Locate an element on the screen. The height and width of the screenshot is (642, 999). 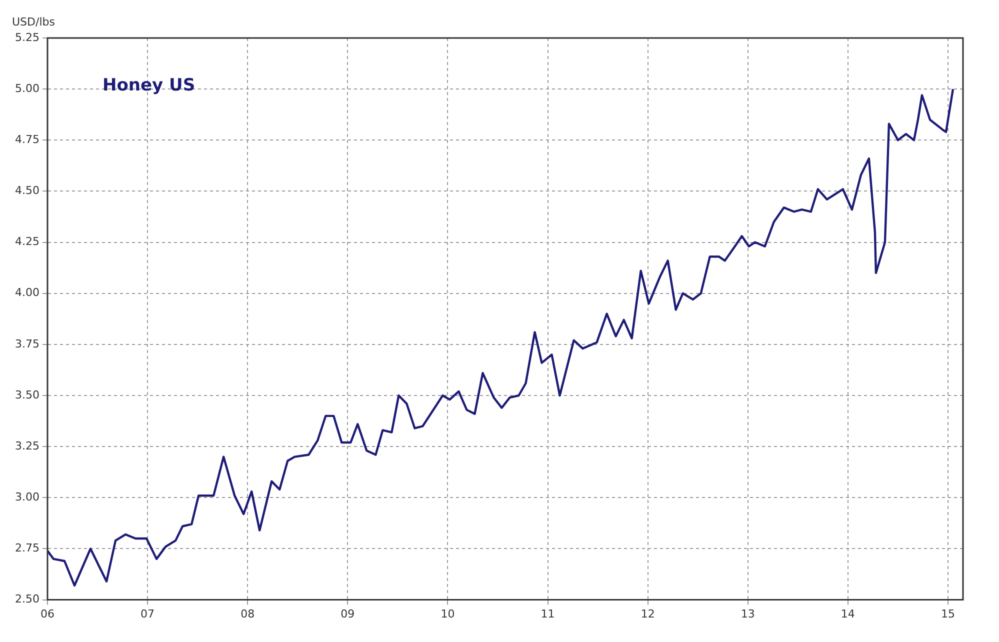
y-tick-label: 4.25 is located at coordinates (27, 241).